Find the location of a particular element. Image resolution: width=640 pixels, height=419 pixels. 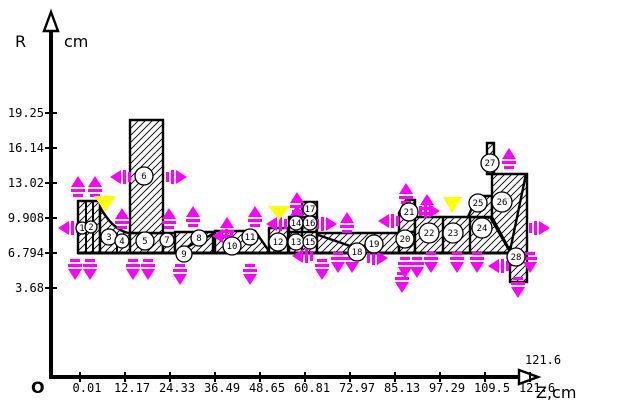

x-tick-label: 48.65 is located at coordinates (267, 388).